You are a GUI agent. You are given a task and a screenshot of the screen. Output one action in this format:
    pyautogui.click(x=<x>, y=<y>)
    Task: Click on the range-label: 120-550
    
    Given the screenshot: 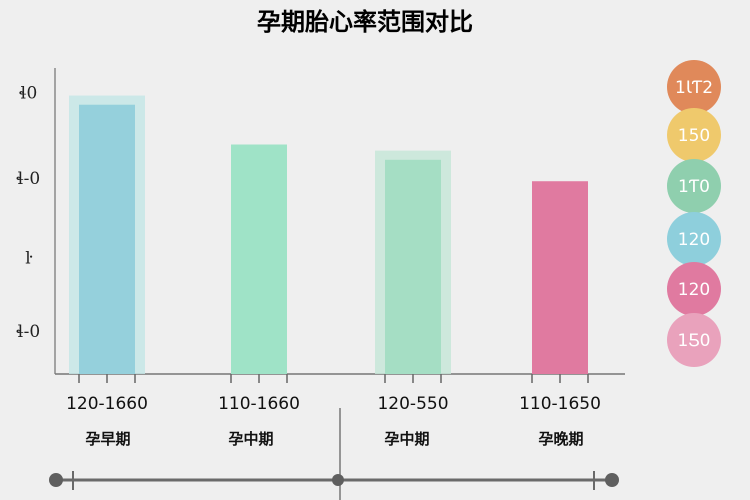 What is the action you would take?
    pyautogui.click(x=412, y=404)
    